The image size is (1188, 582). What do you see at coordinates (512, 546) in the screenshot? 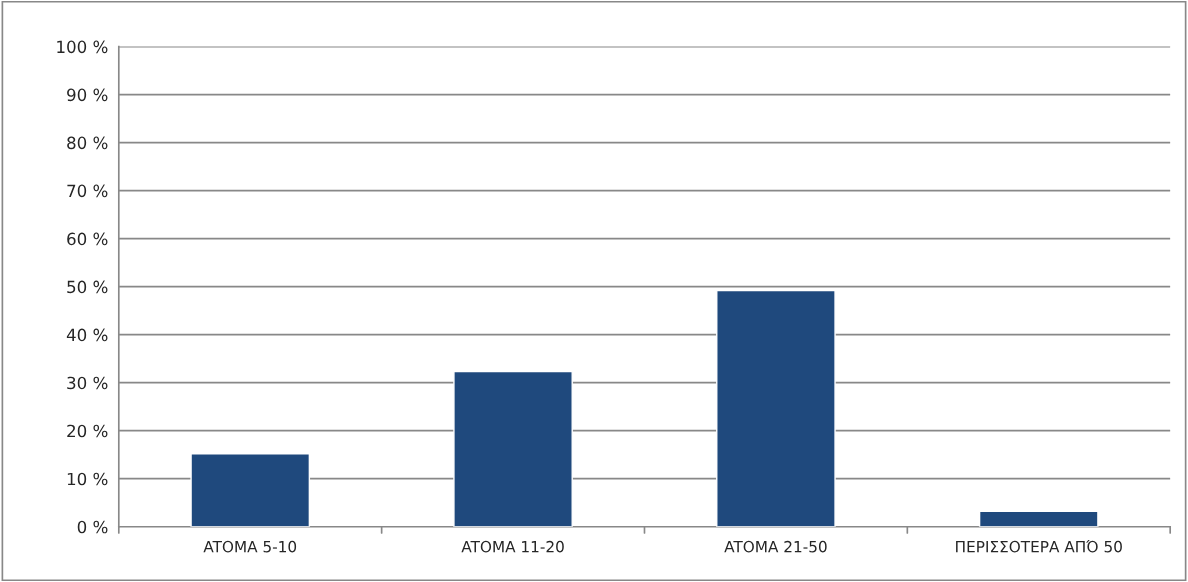
I see `x-tick-label: ATOMA 11-20` at bounding box center [512, 546].